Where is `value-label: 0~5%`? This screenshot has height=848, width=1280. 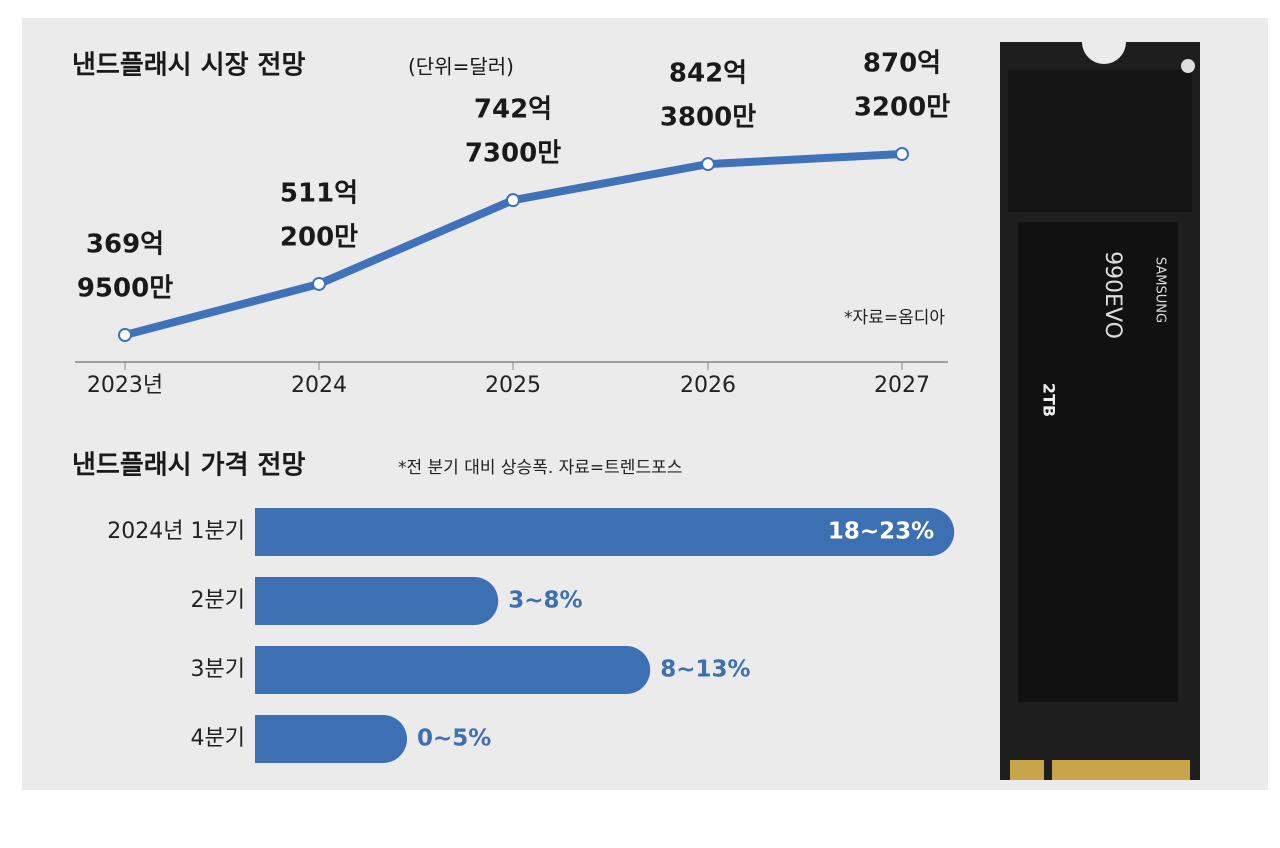 value-label: 0~5% is located at coordinates (454, 739).